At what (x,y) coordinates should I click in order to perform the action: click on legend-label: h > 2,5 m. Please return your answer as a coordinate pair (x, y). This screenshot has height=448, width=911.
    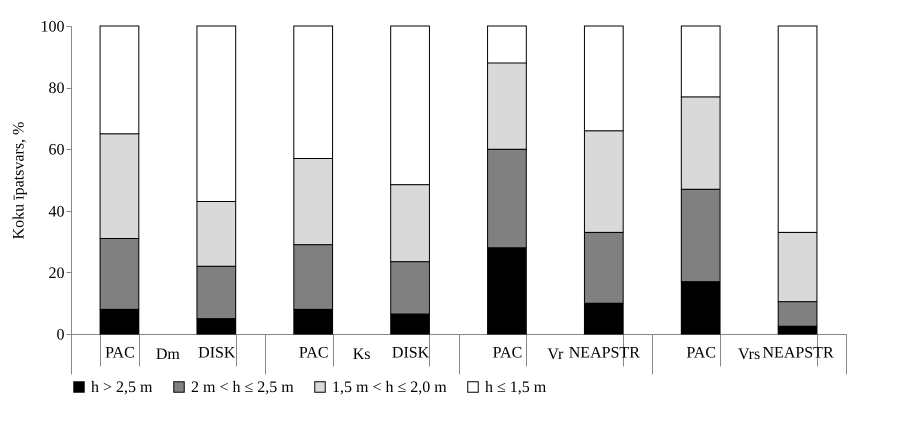
    Looking at the image, I should click on (122, 387).